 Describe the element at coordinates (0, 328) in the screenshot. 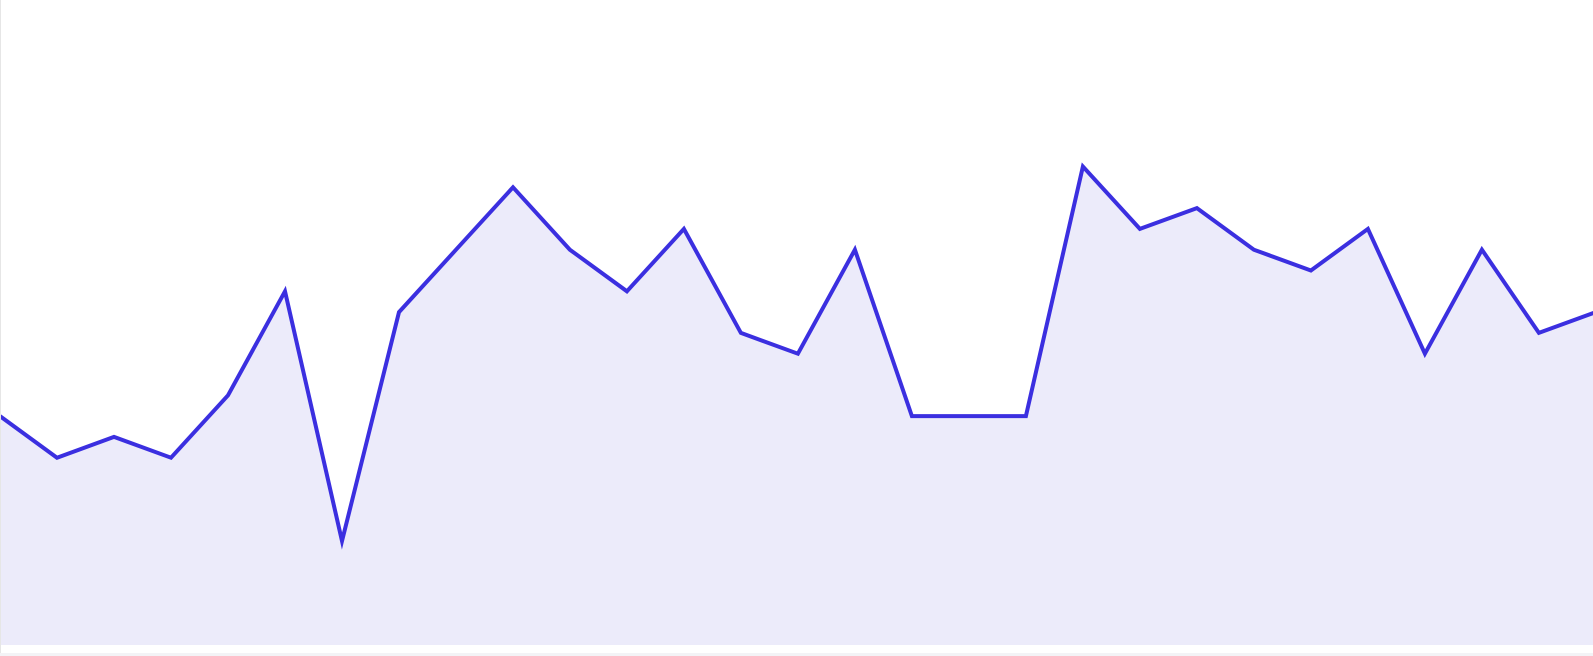

I see `left-border` at that location.